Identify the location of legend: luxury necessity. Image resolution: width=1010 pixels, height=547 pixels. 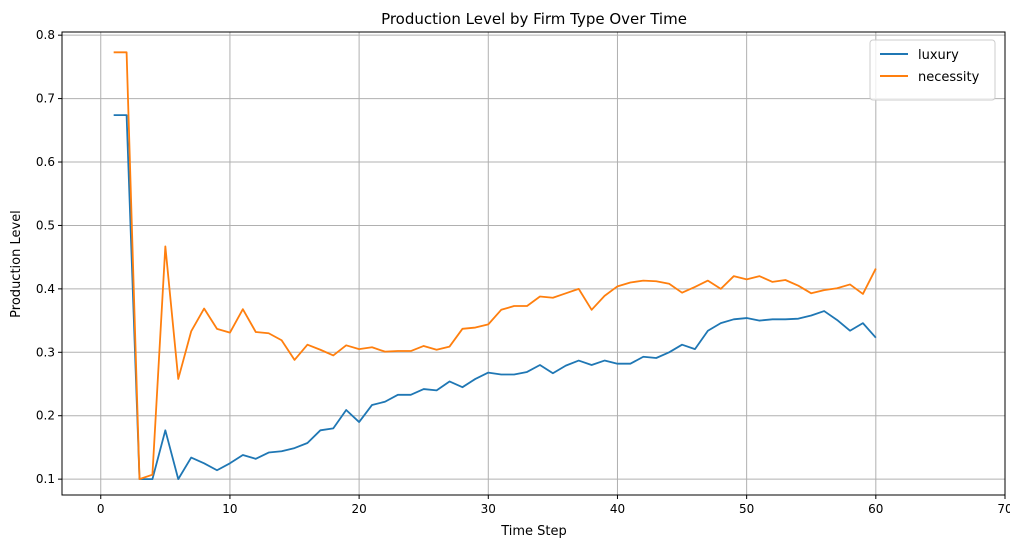
(932, 70).